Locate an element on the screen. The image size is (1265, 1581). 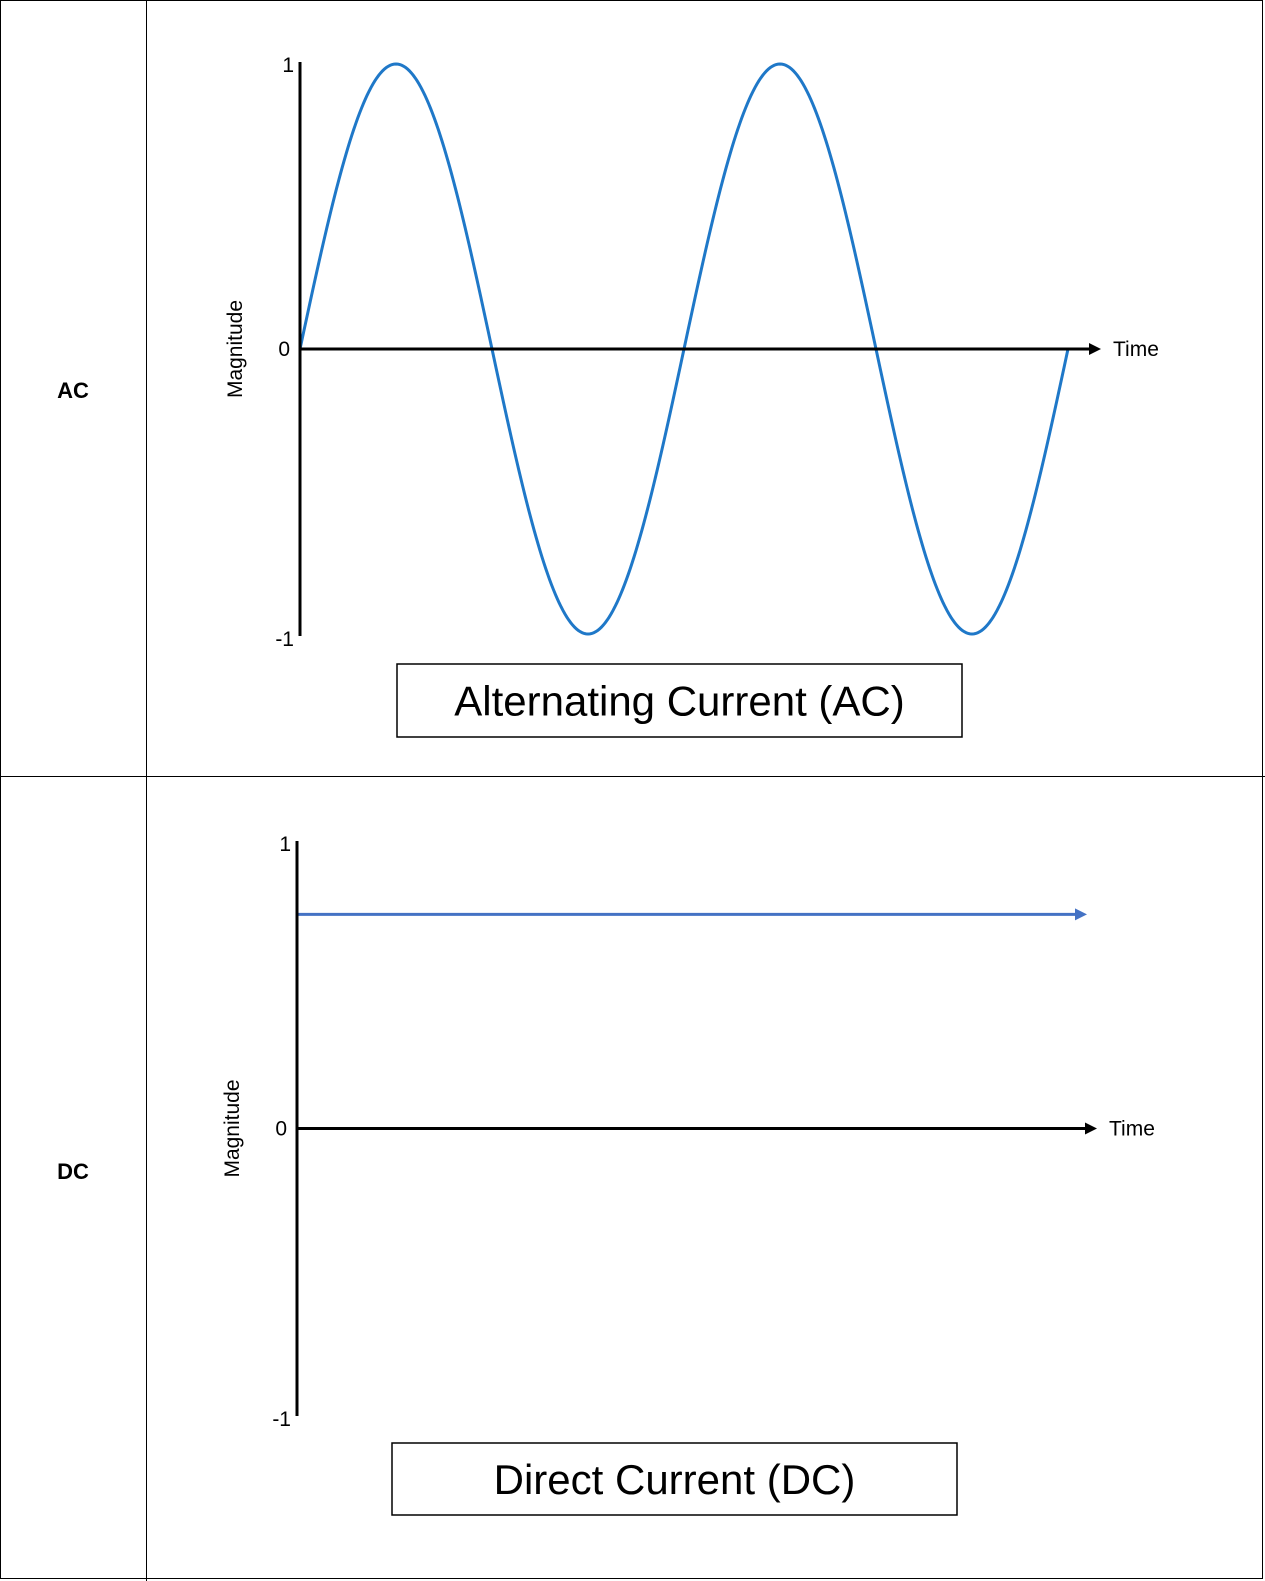
chart-title: Direct Current (DC) is located at coordinates (675, 1479).